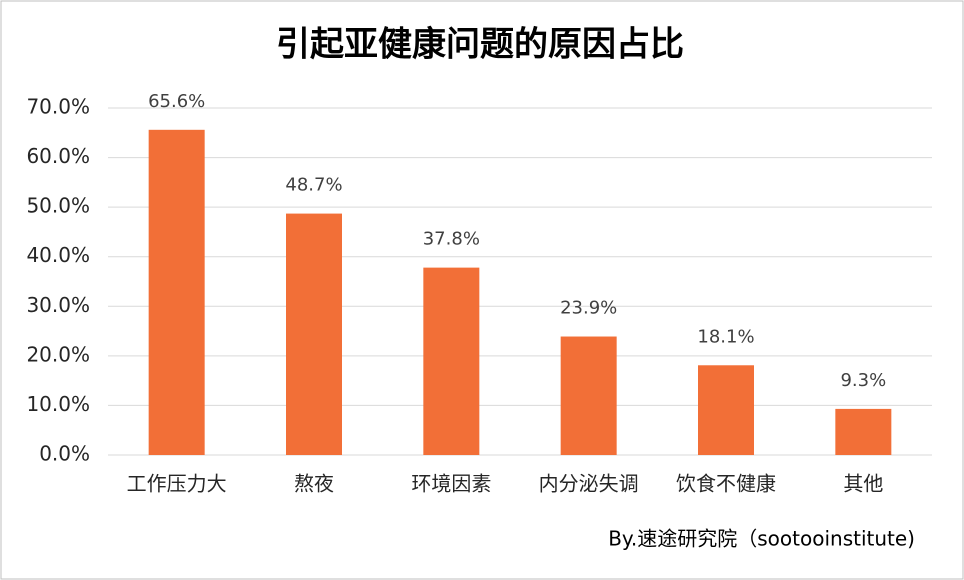 The image size is (964, 580). I want to click on data-label: 65.6%, so click(176, 101).